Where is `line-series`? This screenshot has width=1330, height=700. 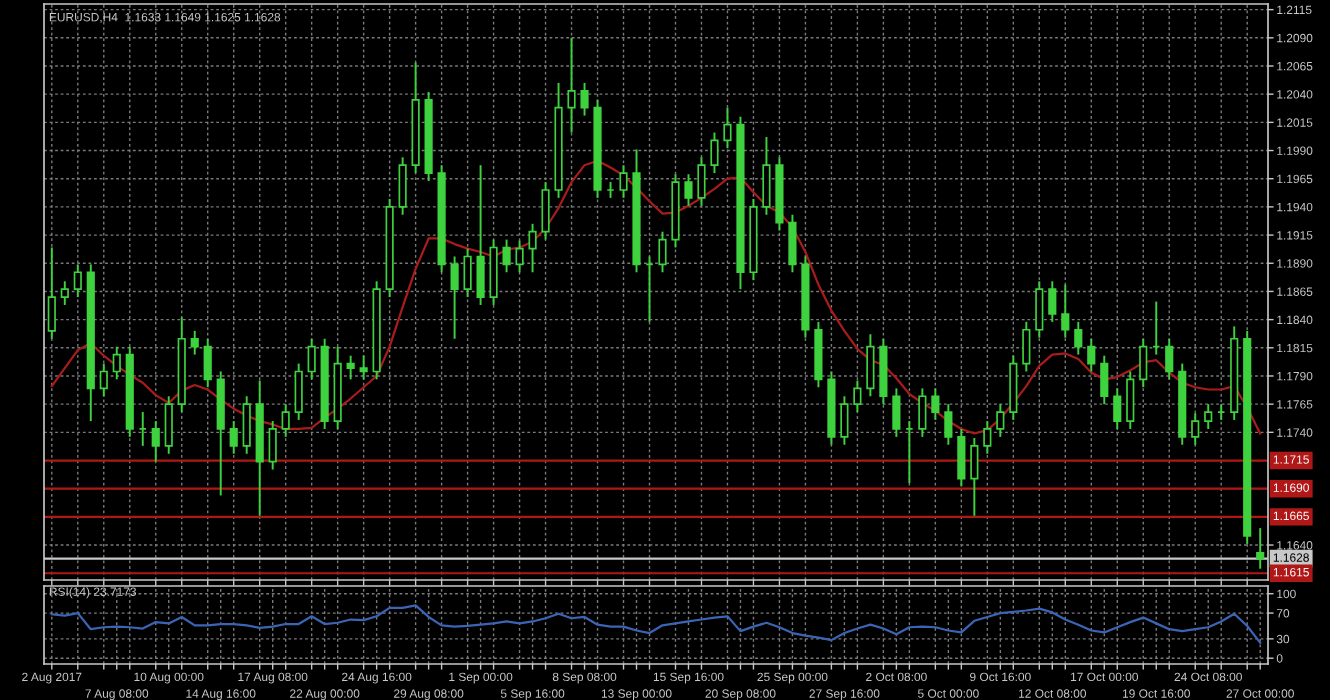
line-series is located at coordinates (656, 624).